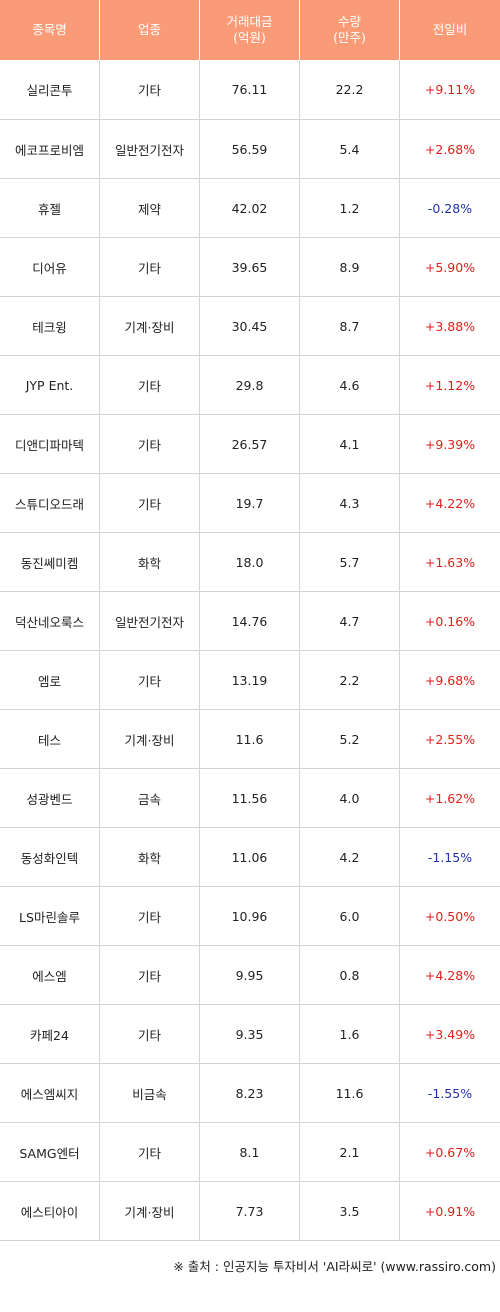  I want to click on stock-name: 에스엠씨지, so click(50, 1093).